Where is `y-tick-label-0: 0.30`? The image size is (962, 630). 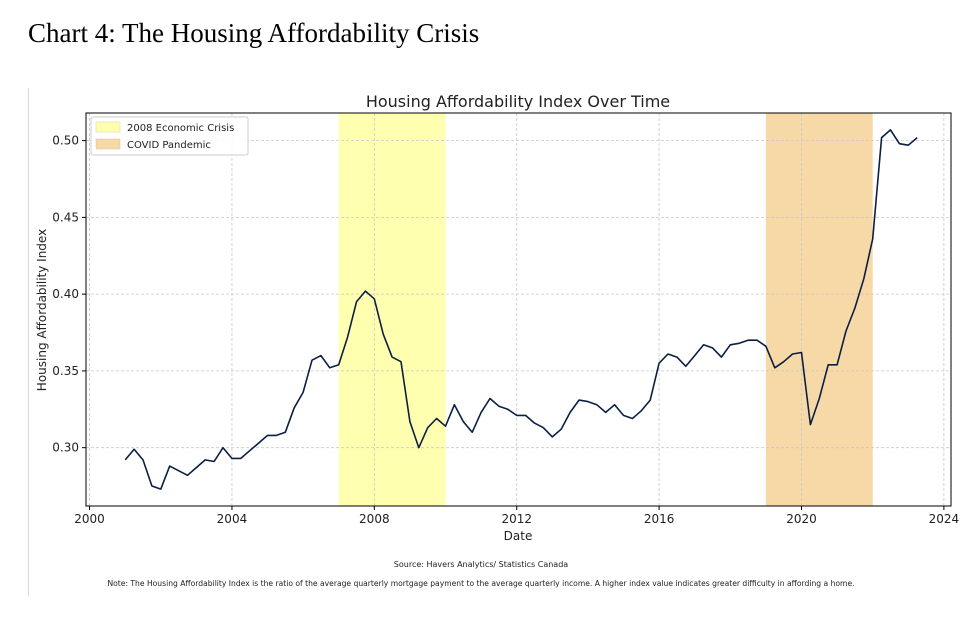
y-tick-label-0: 0.30 is located at coordinates (65, 448).